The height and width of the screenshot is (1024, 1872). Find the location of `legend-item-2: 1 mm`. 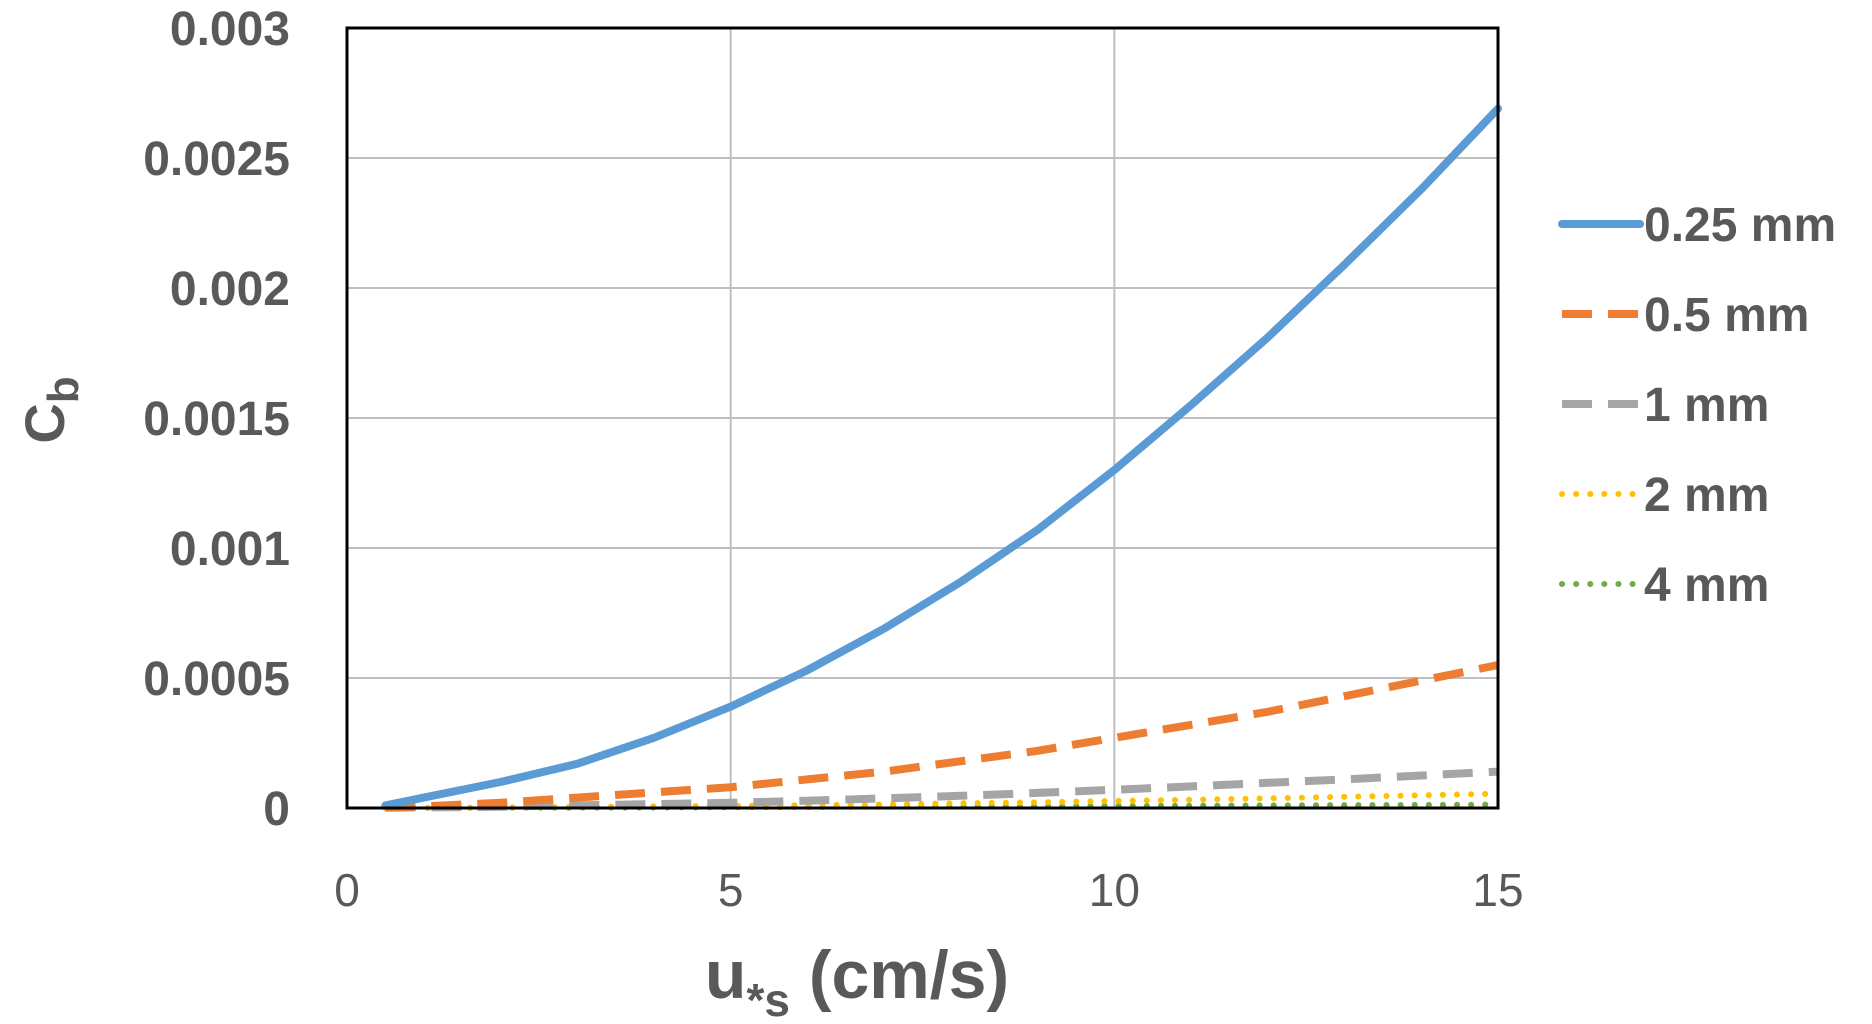

legend-item-2: 1 mm is located at coordinates (1665, 405).